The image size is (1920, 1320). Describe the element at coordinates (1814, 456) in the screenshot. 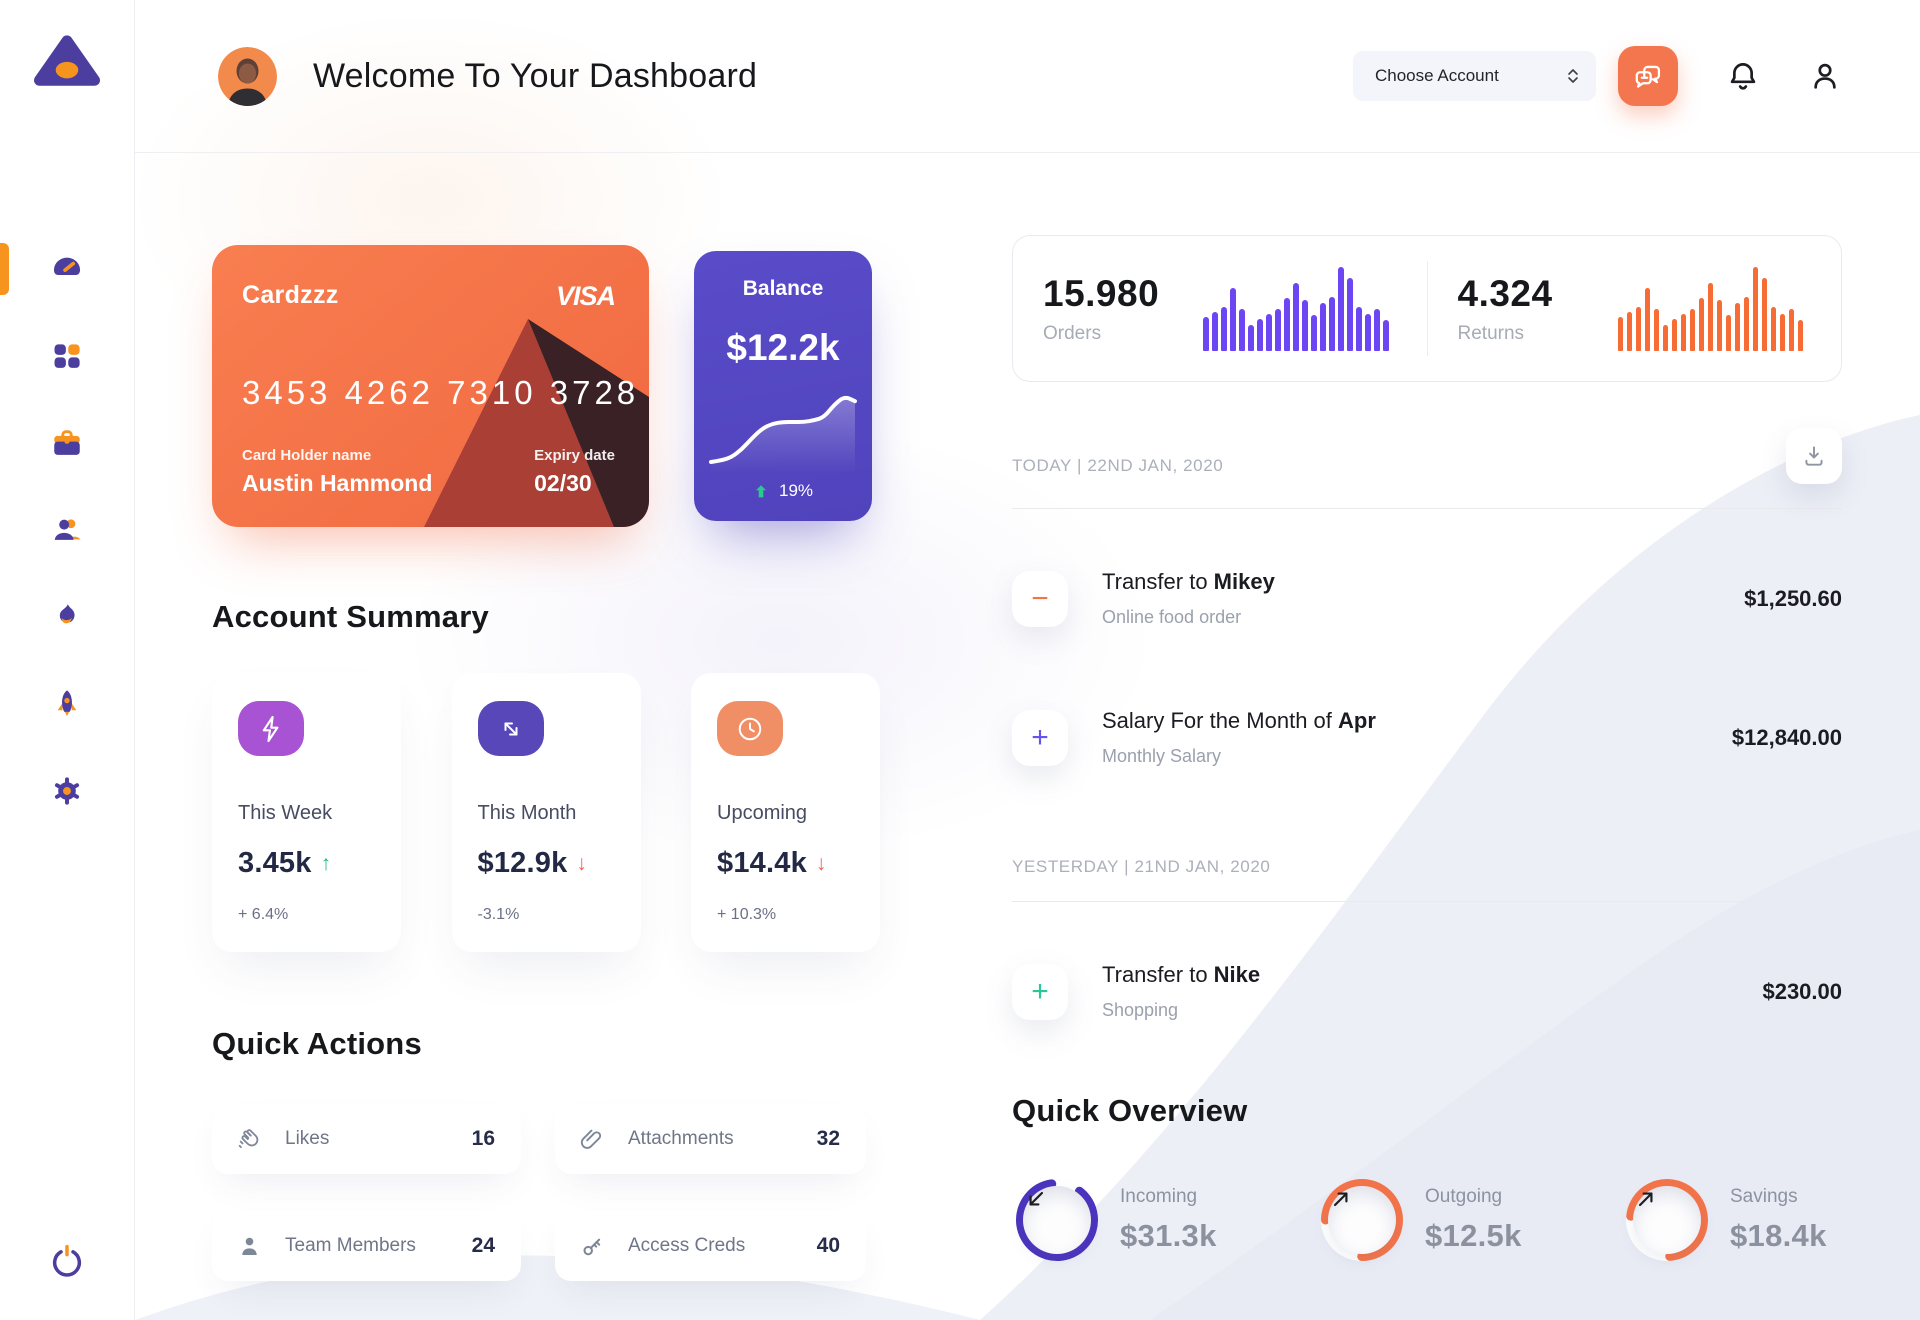

I see `download-button` at that location.